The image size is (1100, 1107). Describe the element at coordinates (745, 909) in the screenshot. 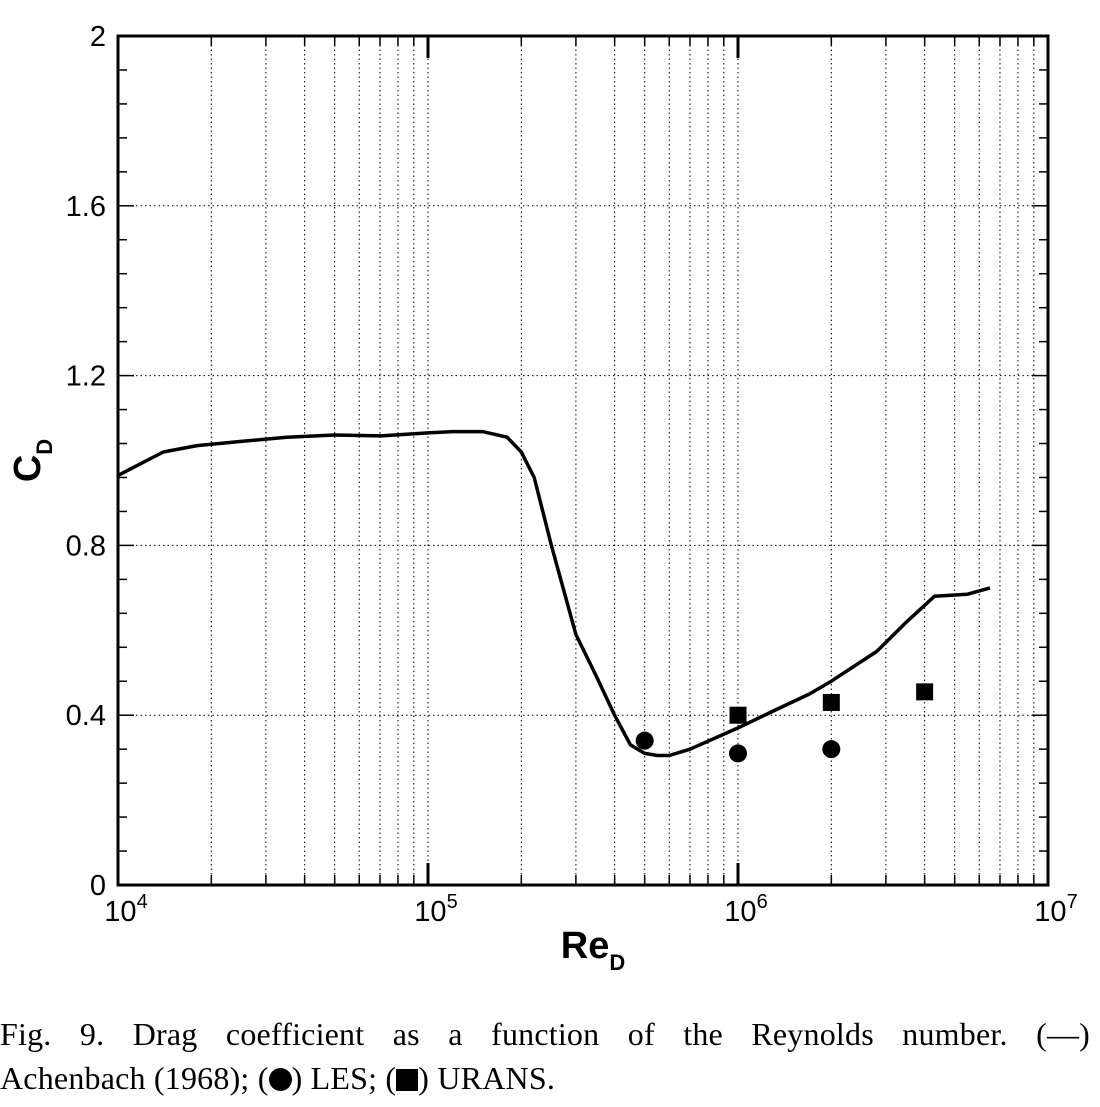

I see `x-tick-label: 10⁶` at that location.